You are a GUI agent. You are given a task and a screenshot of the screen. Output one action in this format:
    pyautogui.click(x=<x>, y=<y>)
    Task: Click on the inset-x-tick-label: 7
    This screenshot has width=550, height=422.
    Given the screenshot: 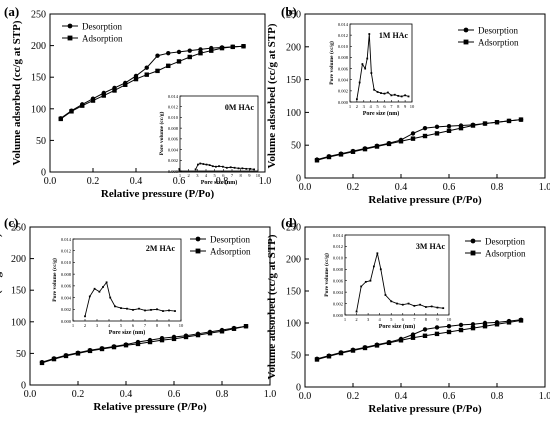 What is the action you would take?
    pyautogui.click(x=232, y=175)
    